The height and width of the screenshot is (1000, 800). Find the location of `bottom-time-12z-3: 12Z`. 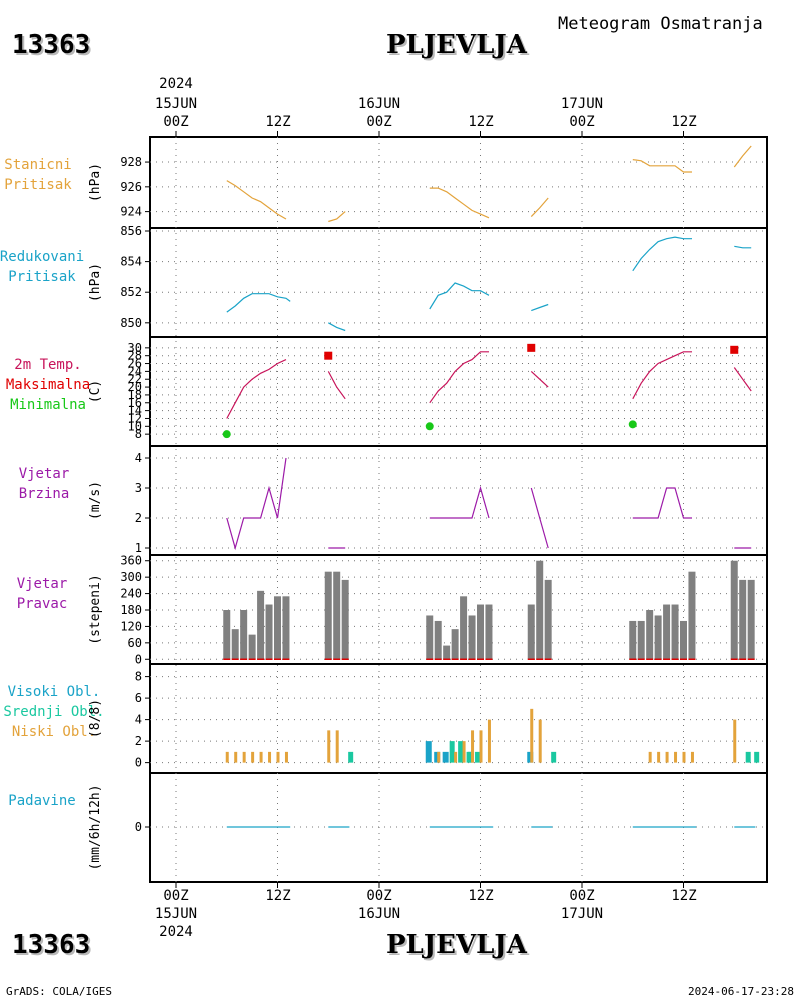

bottom-time-12z-3: 12Z is located at coordinates (684, 896).